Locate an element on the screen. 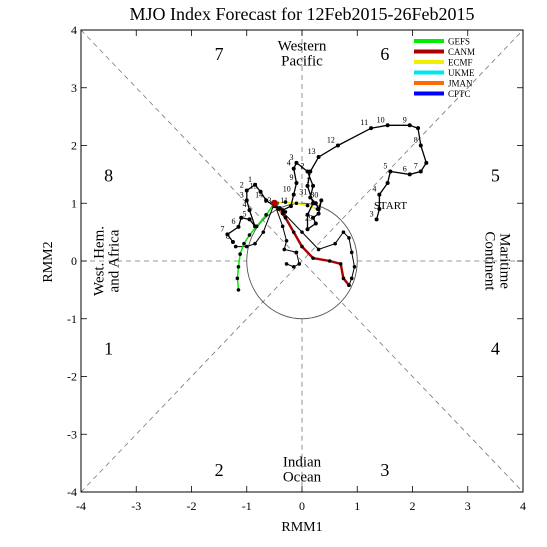 This screenshot has height=547, width=547. observed-day-label: 15 is located at coordinates (254, 186).